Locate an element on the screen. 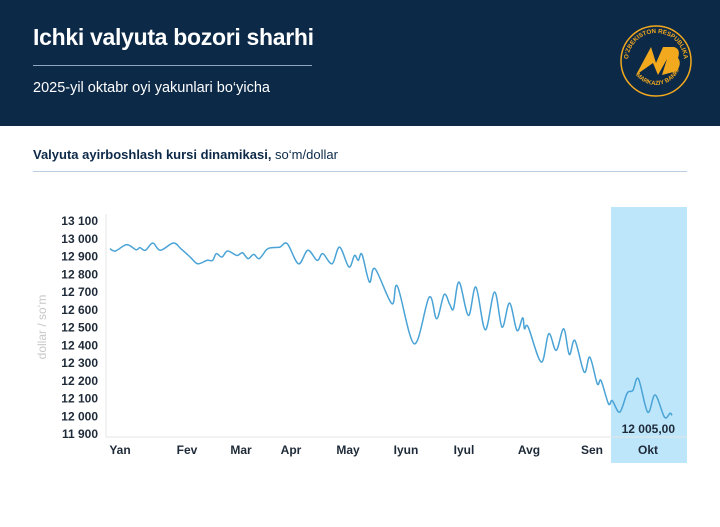  last-value-label: 12 005,00 is located at coordinates (649, 429).